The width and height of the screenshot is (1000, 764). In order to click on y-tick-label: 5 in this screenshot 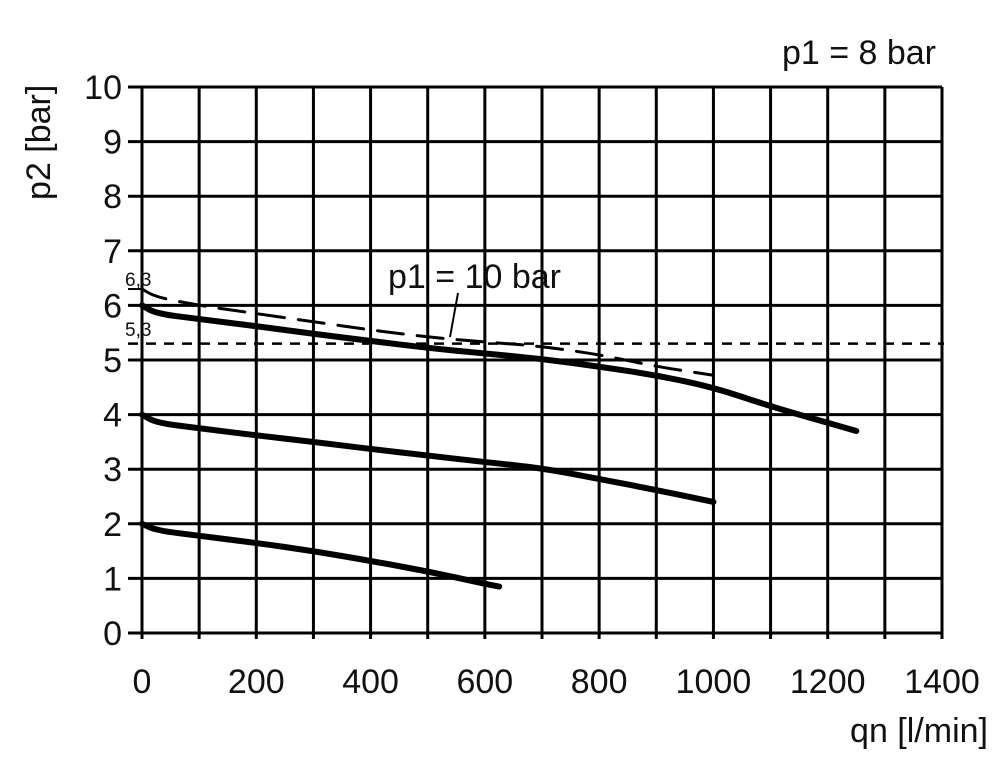, I will do `click(112, 361)`.